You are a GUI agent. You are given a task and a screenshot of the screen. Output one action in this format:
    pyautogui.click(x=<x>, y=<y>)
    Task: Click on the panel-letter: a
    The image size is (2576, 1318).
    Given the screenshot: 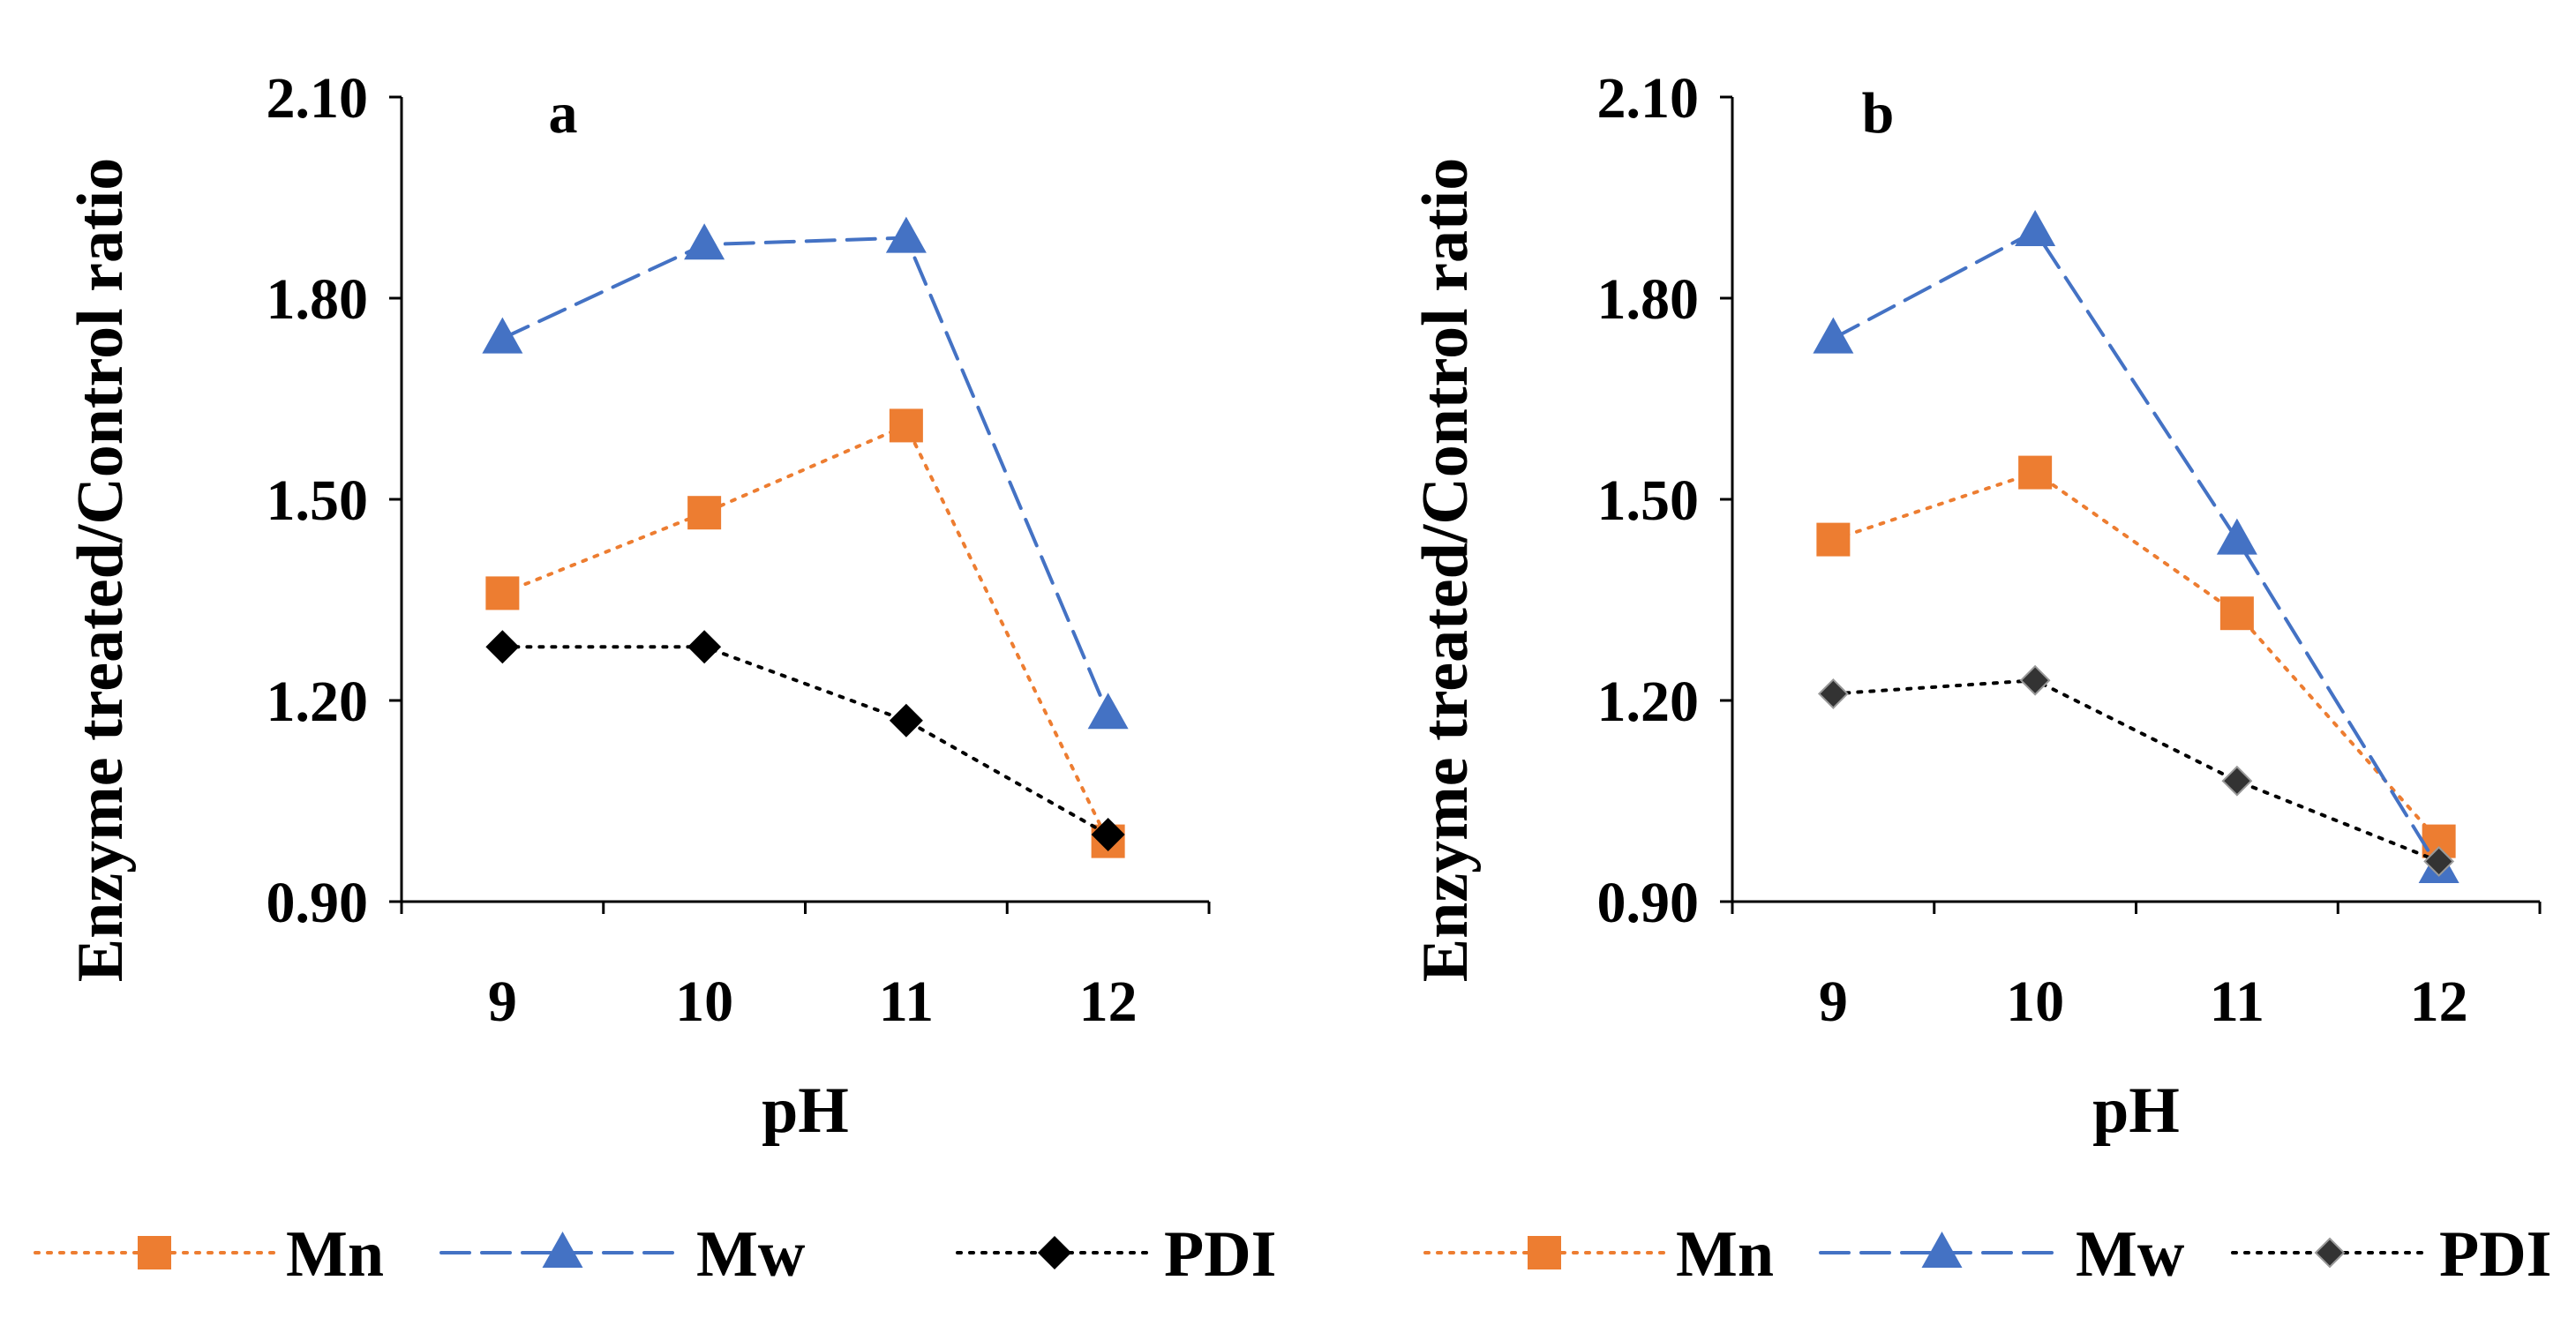 What is the action you would take?
    pyautogui.click(x=563, y=114)
    